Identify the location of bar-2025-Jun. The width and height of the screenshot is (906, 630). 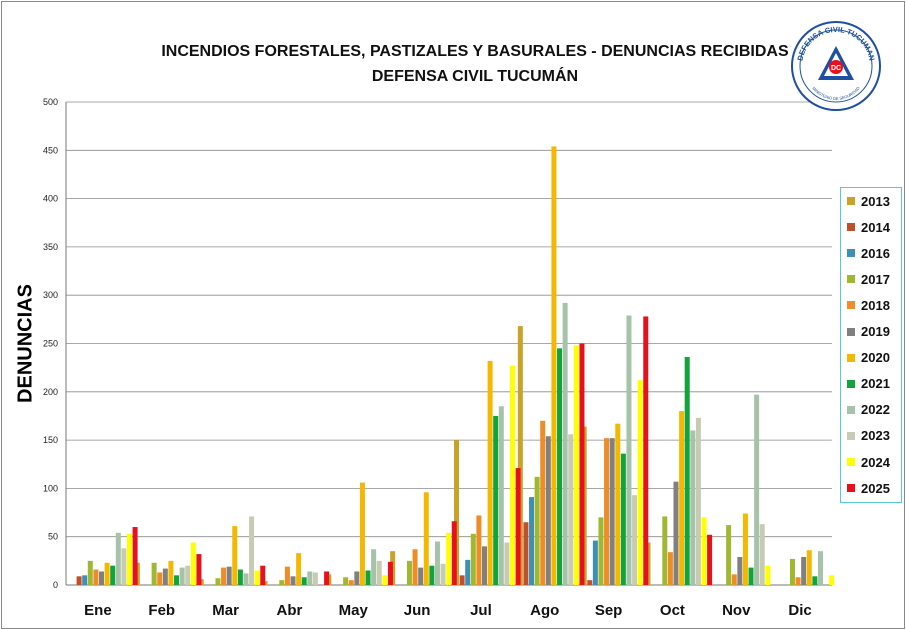
(454, 553).